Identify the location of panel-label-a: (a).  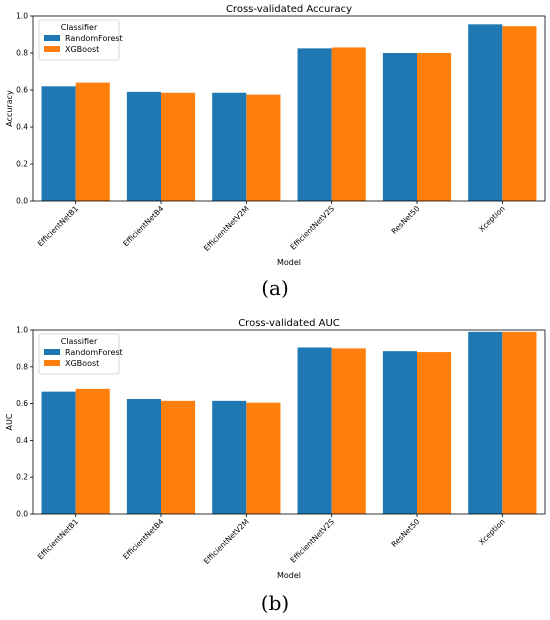
(275, 288).